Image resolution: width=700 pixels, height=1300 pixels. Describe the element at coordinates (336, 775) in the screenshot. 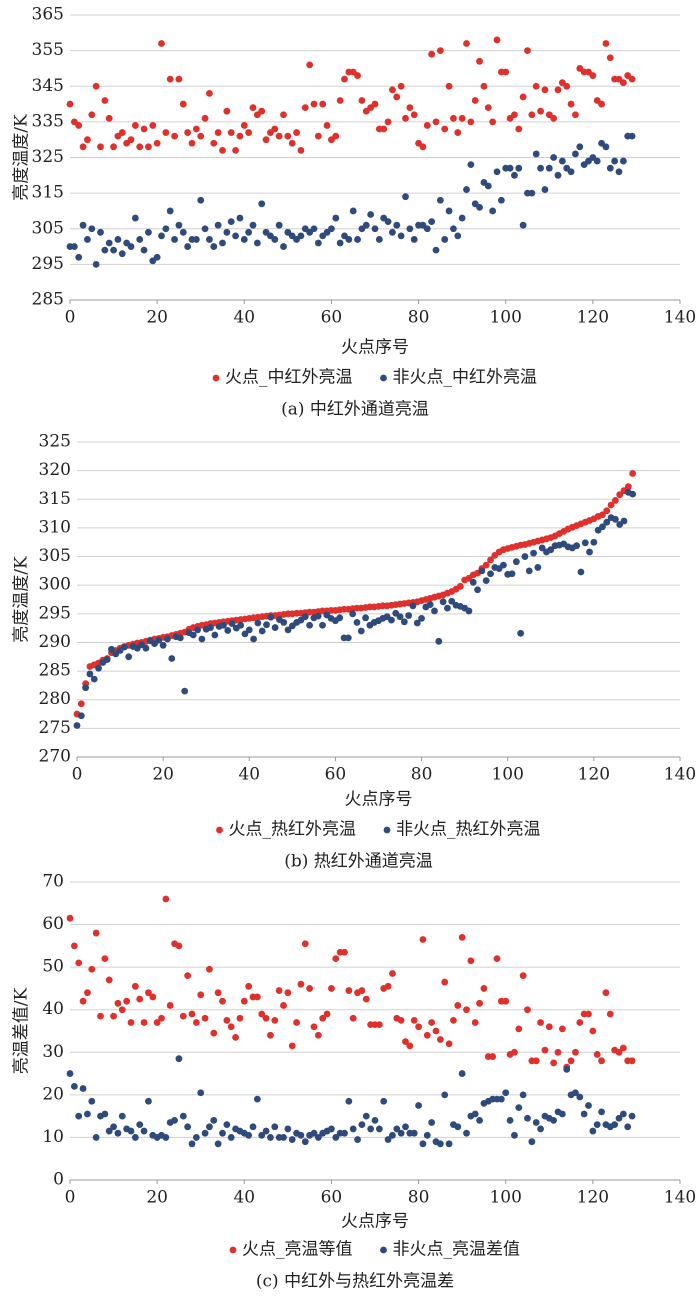

I see `x-tick-label: 60` at that location.